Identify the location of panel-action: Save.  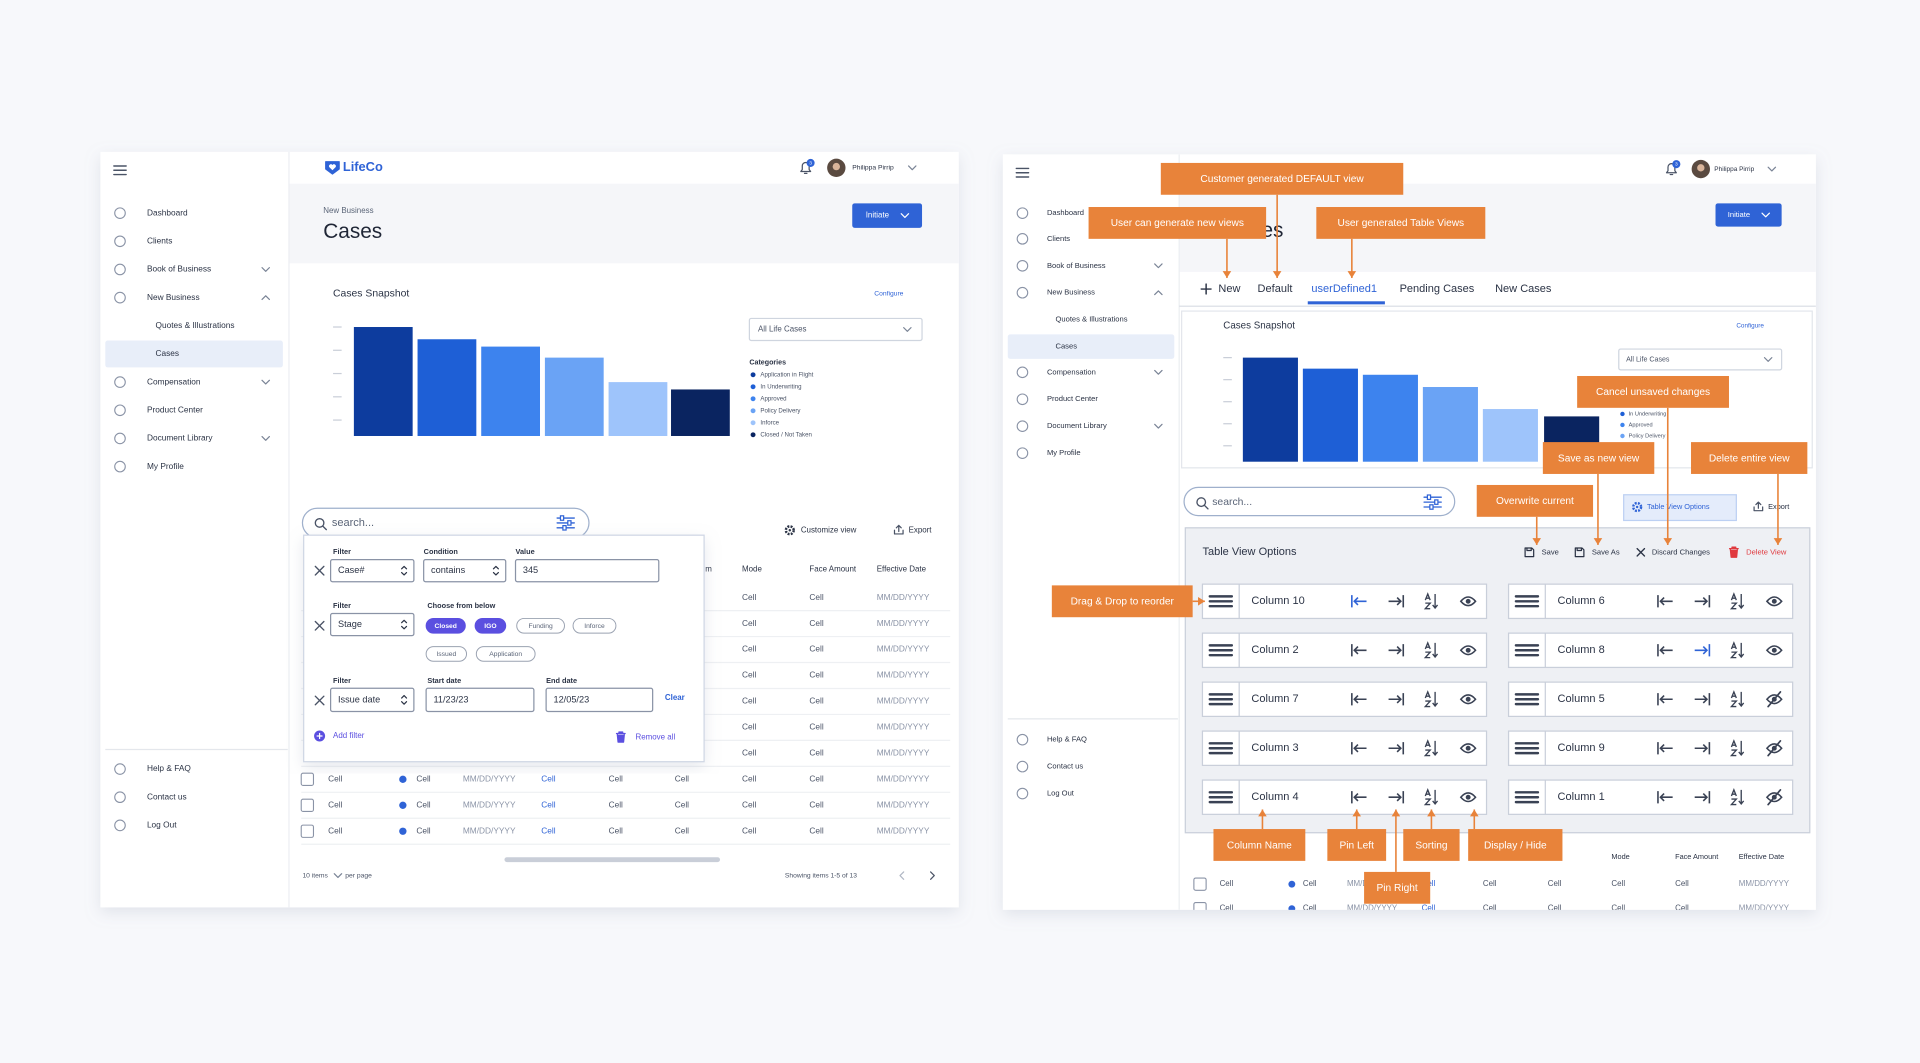
(1550, 551).